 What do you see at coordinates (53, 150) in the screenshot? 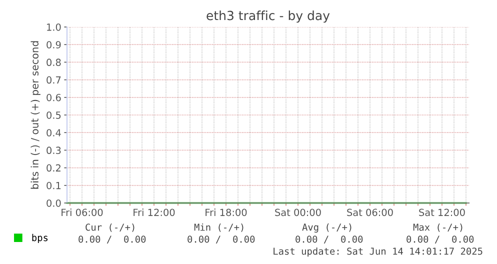
I see `y-tick-label: 0.3` at bounding box center [53, 150].